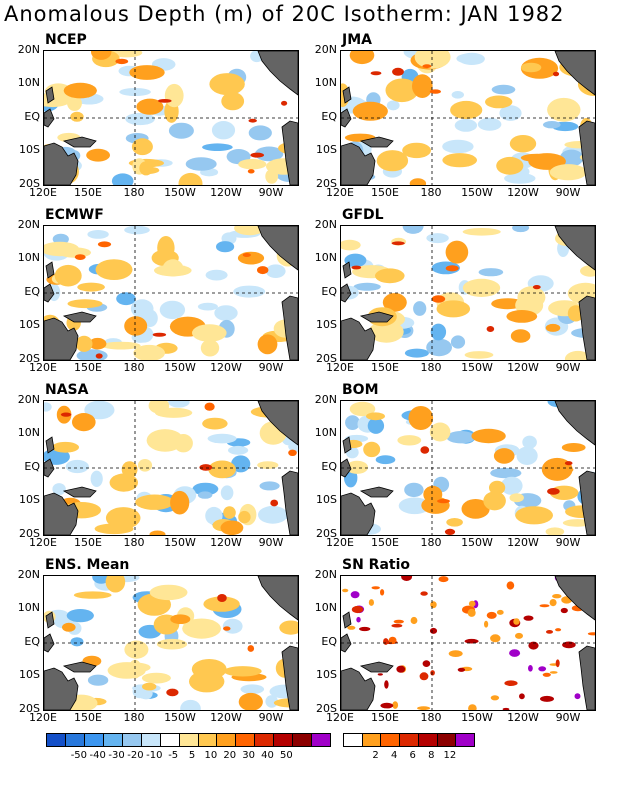  Describe the element at coordinates (249, 755) in the screenshot. I see `colorbar-tick-label: 30` at that location.